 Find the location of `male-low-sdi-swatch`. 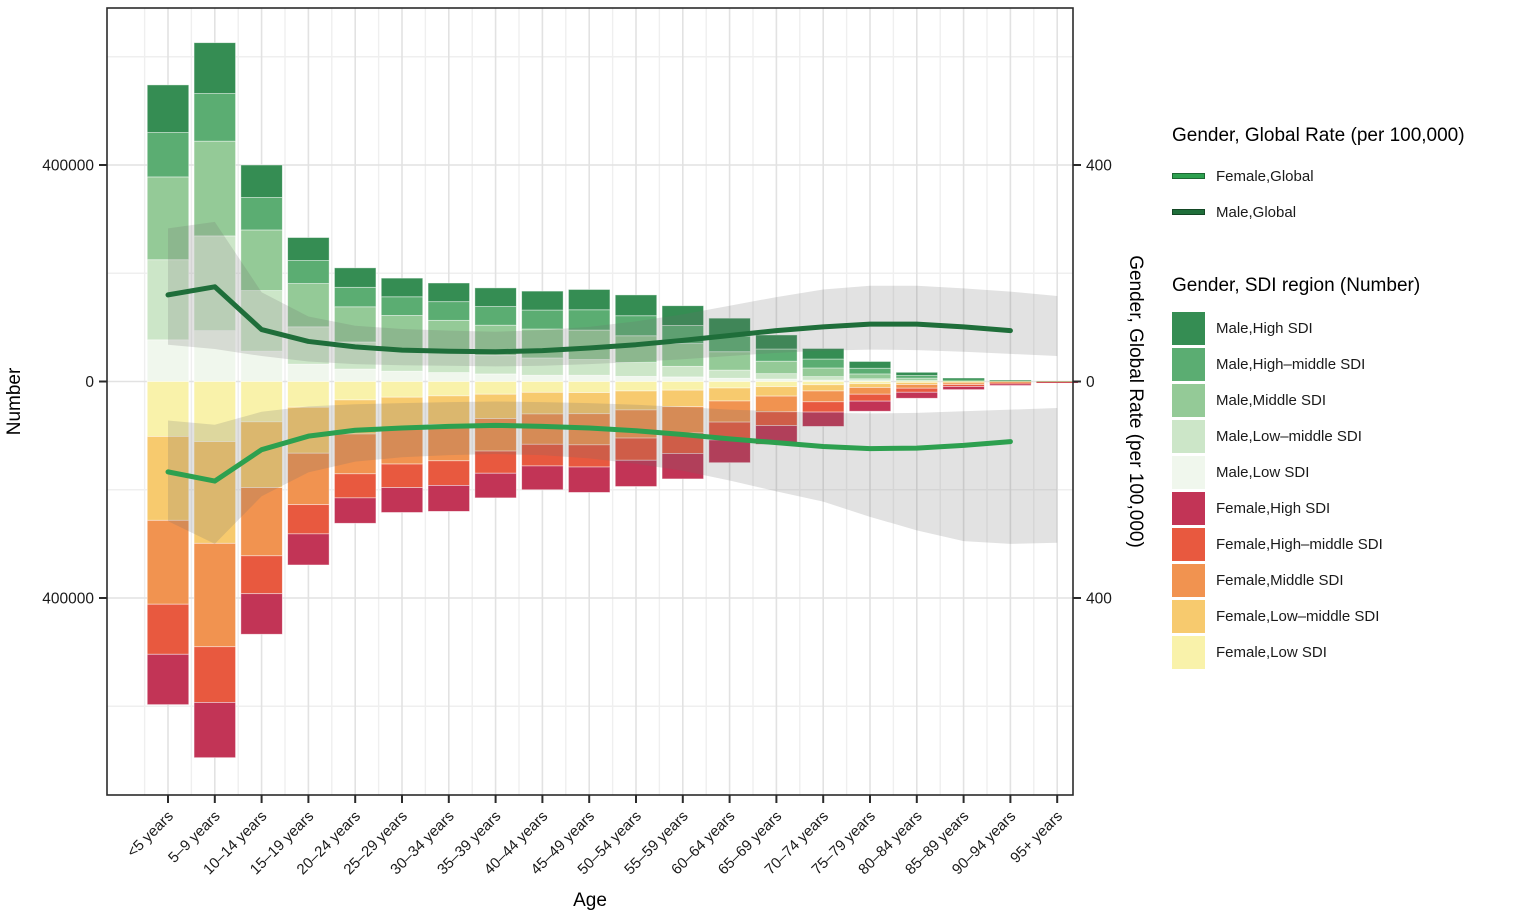

male-low-sdi-swatch is located at coordinates (1188, 472).